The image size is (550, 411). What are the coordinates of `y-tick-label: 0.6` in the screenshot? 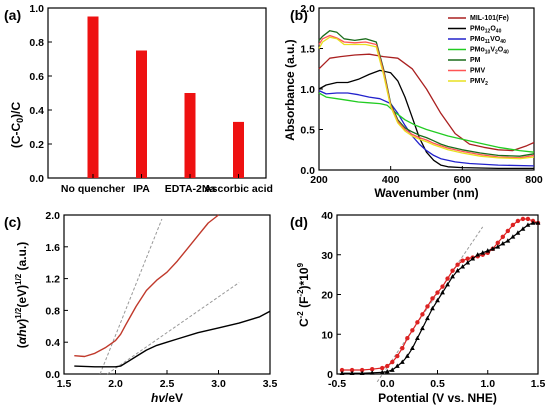 It's located at (36, 77).